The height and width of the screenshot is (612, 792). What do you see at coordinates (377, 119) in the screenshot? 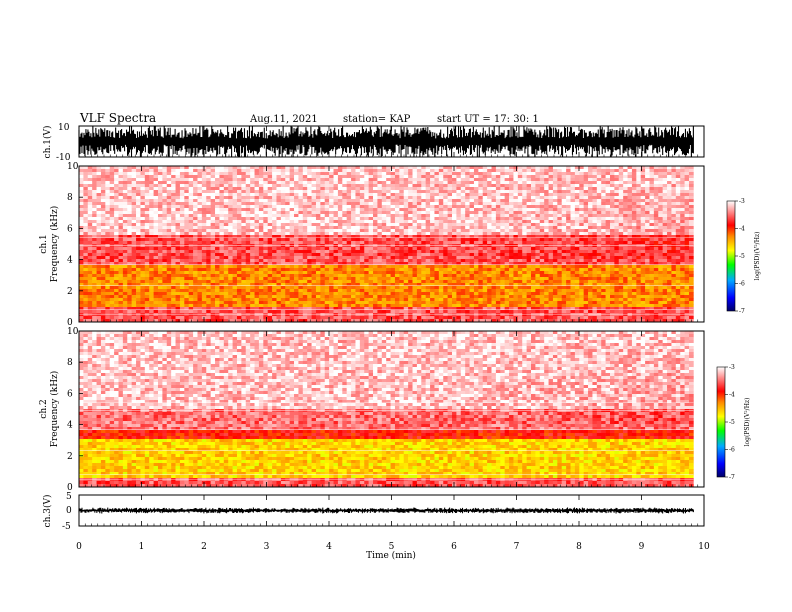
I see `station-label: station= KAP` at bounding box center [377, 119].